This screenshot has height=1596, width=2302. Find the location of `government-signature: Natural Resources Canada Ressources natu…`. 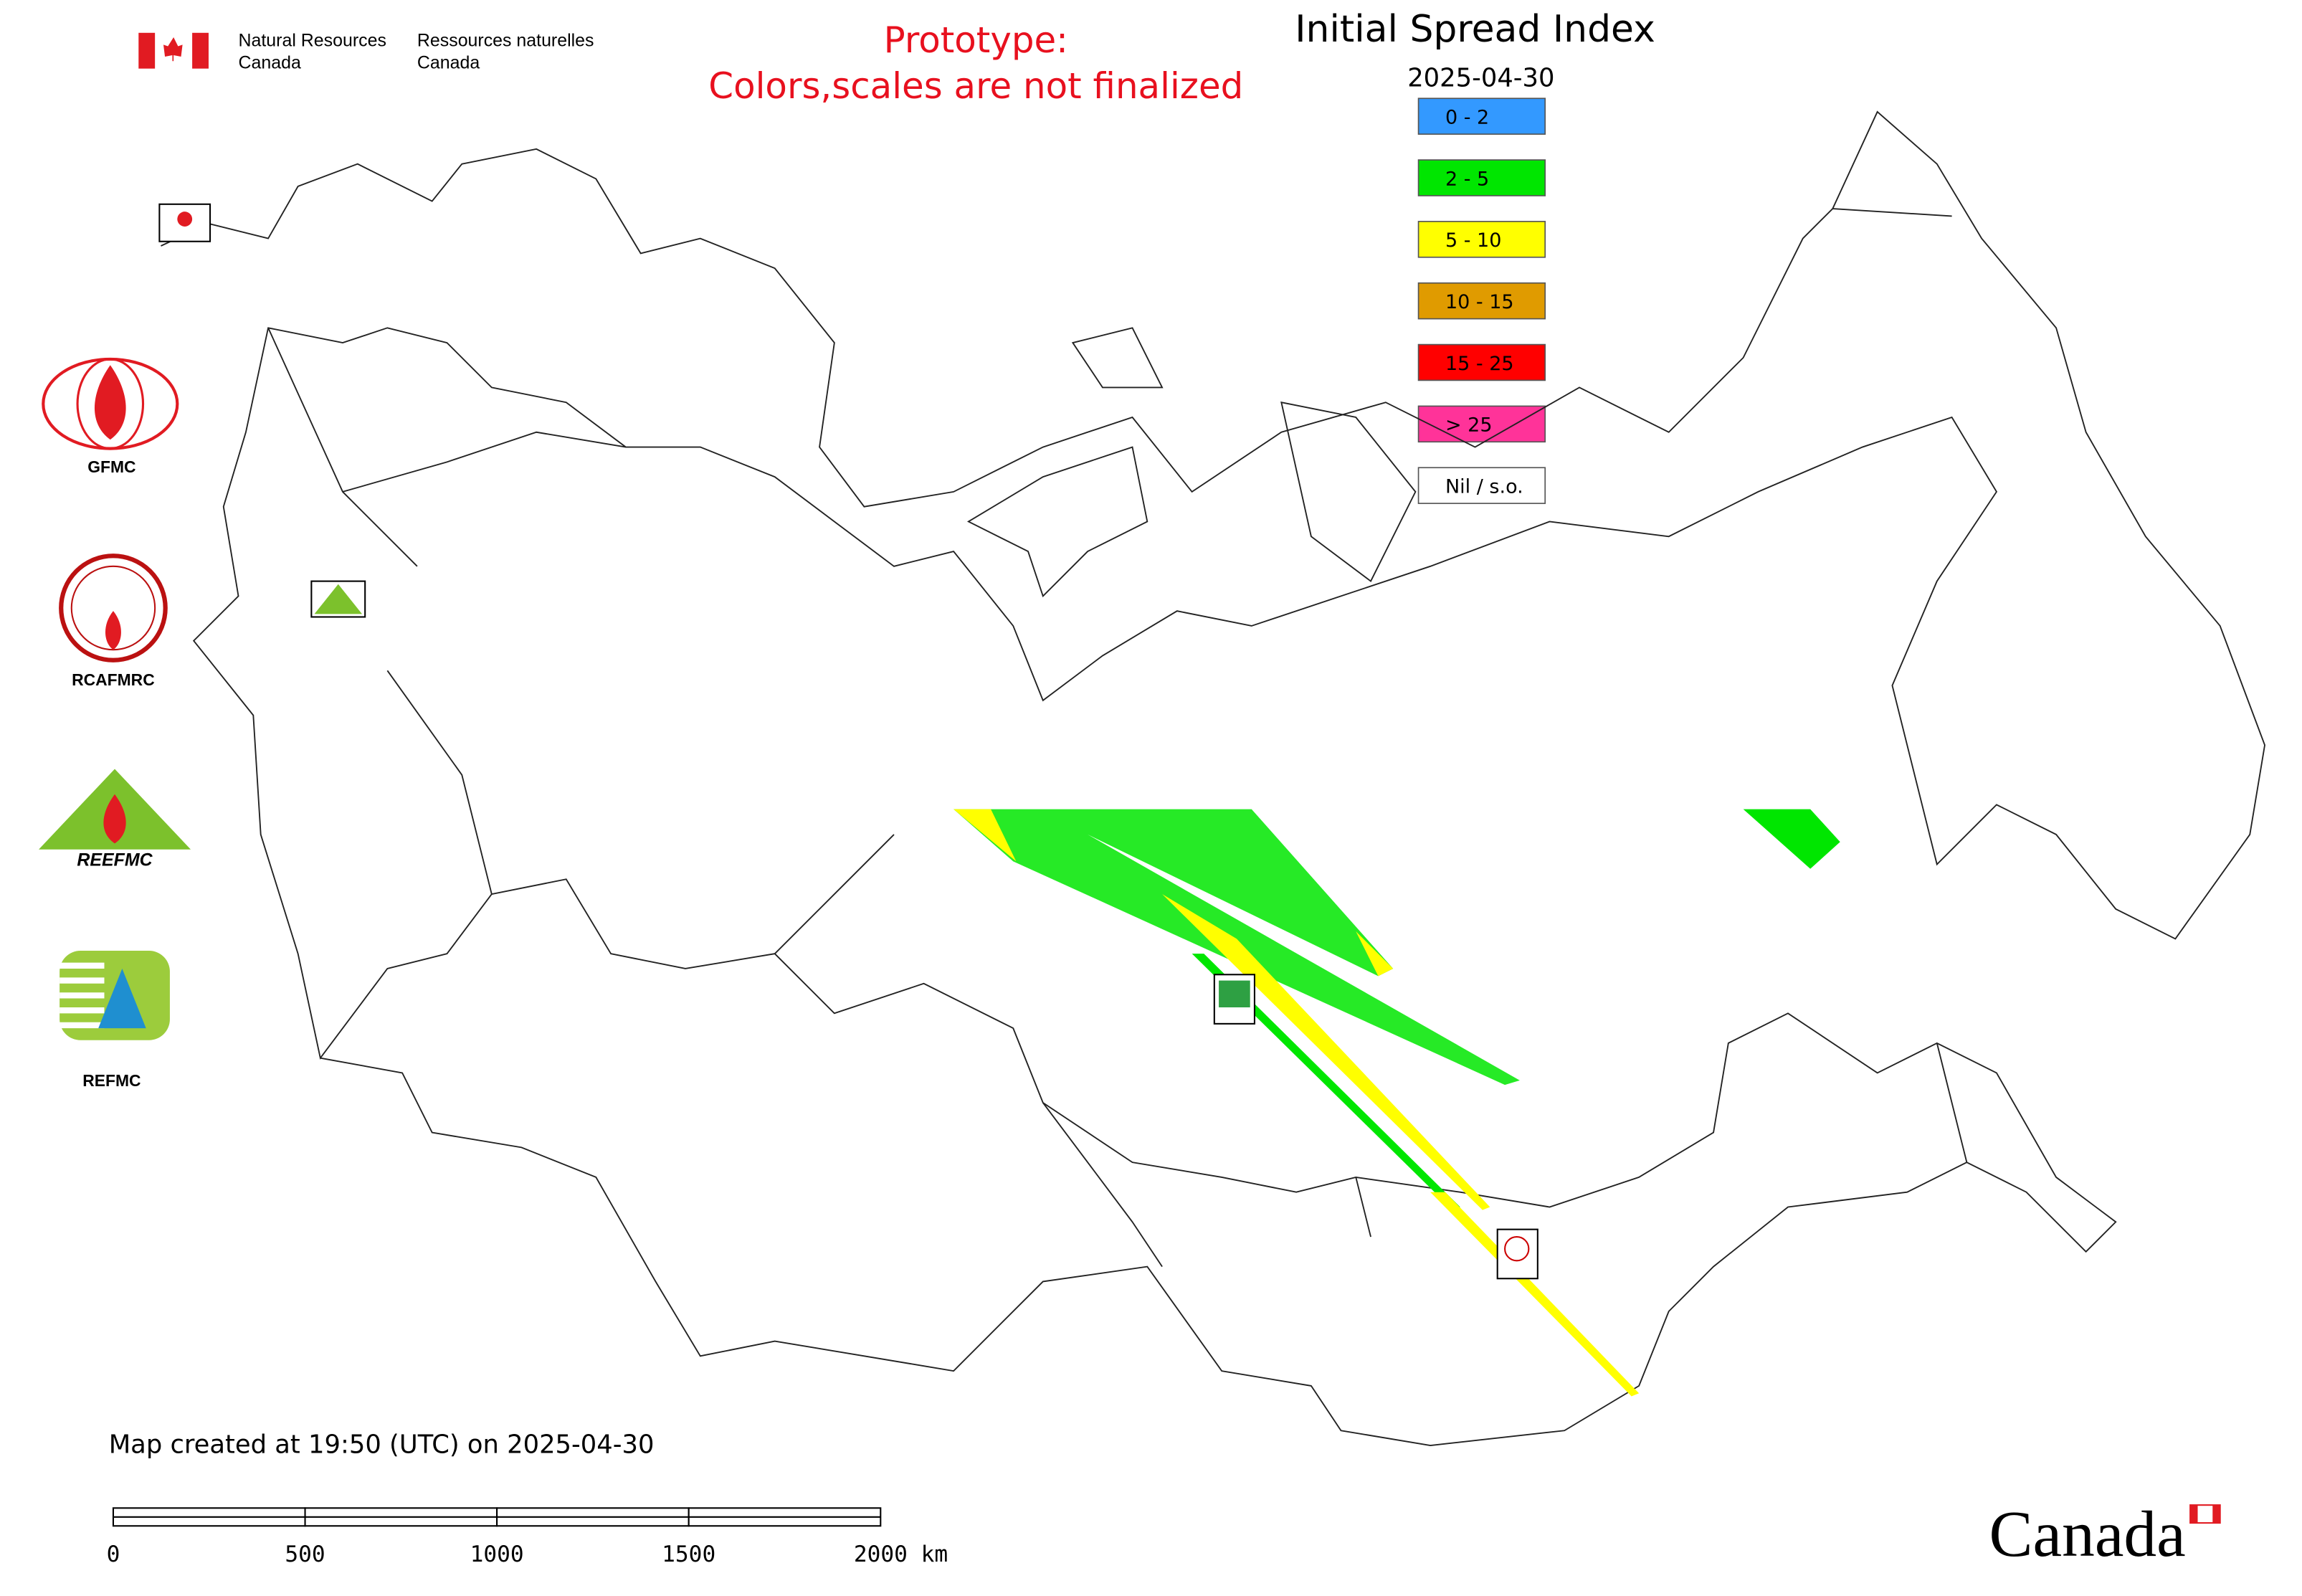

government-signature: Natural Resources Canada Ressources natu… is located at coordinates (366, 51).